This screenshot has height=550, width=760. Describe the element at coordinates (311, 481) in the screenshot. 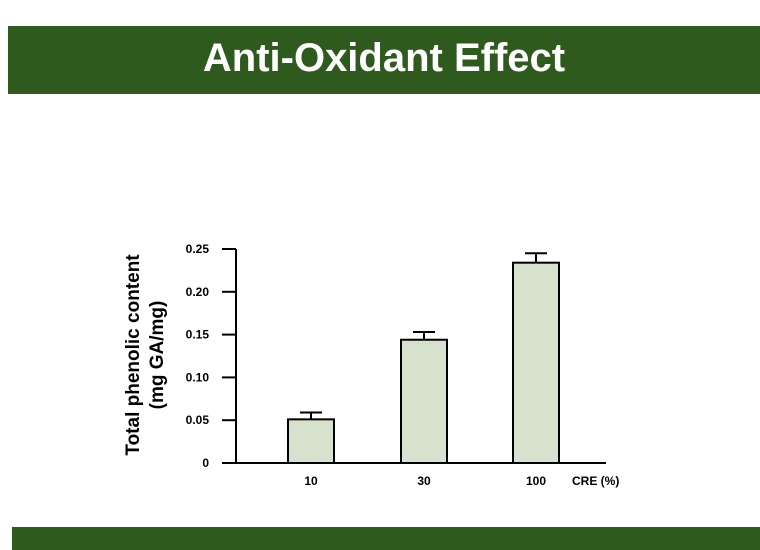

I see `x-tick-label: 10` at that location.